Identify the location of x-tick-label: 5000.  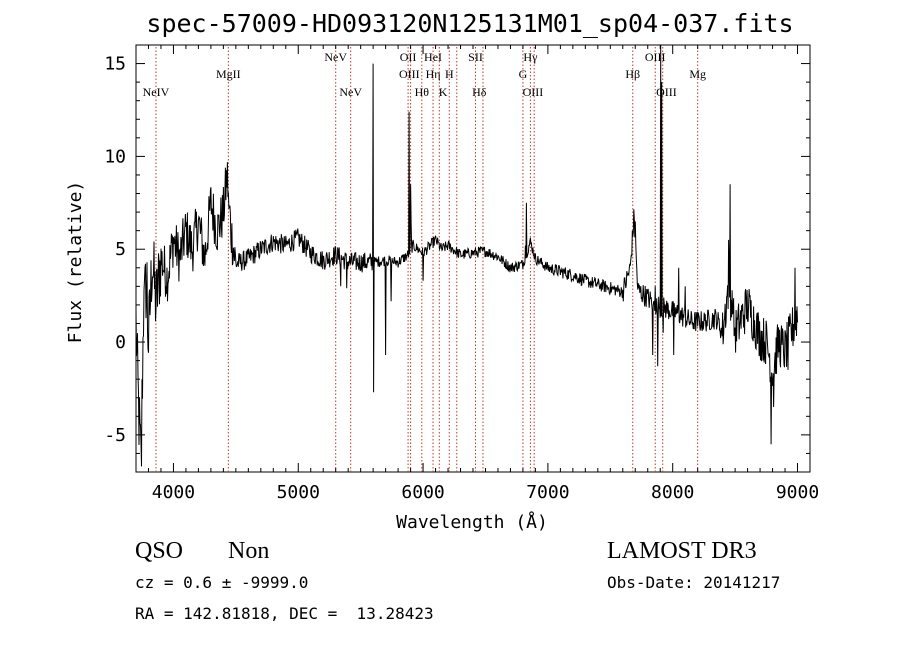
(298, 492).